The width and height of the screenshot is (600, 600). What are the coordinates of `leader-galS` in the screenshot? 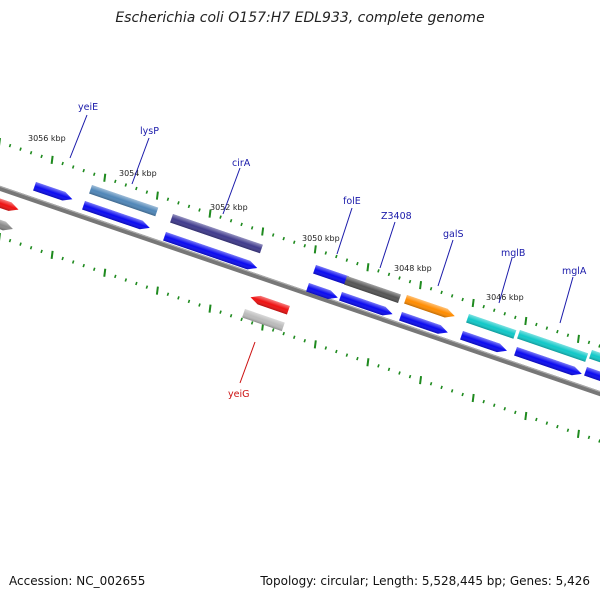 It's located at (445, 263).